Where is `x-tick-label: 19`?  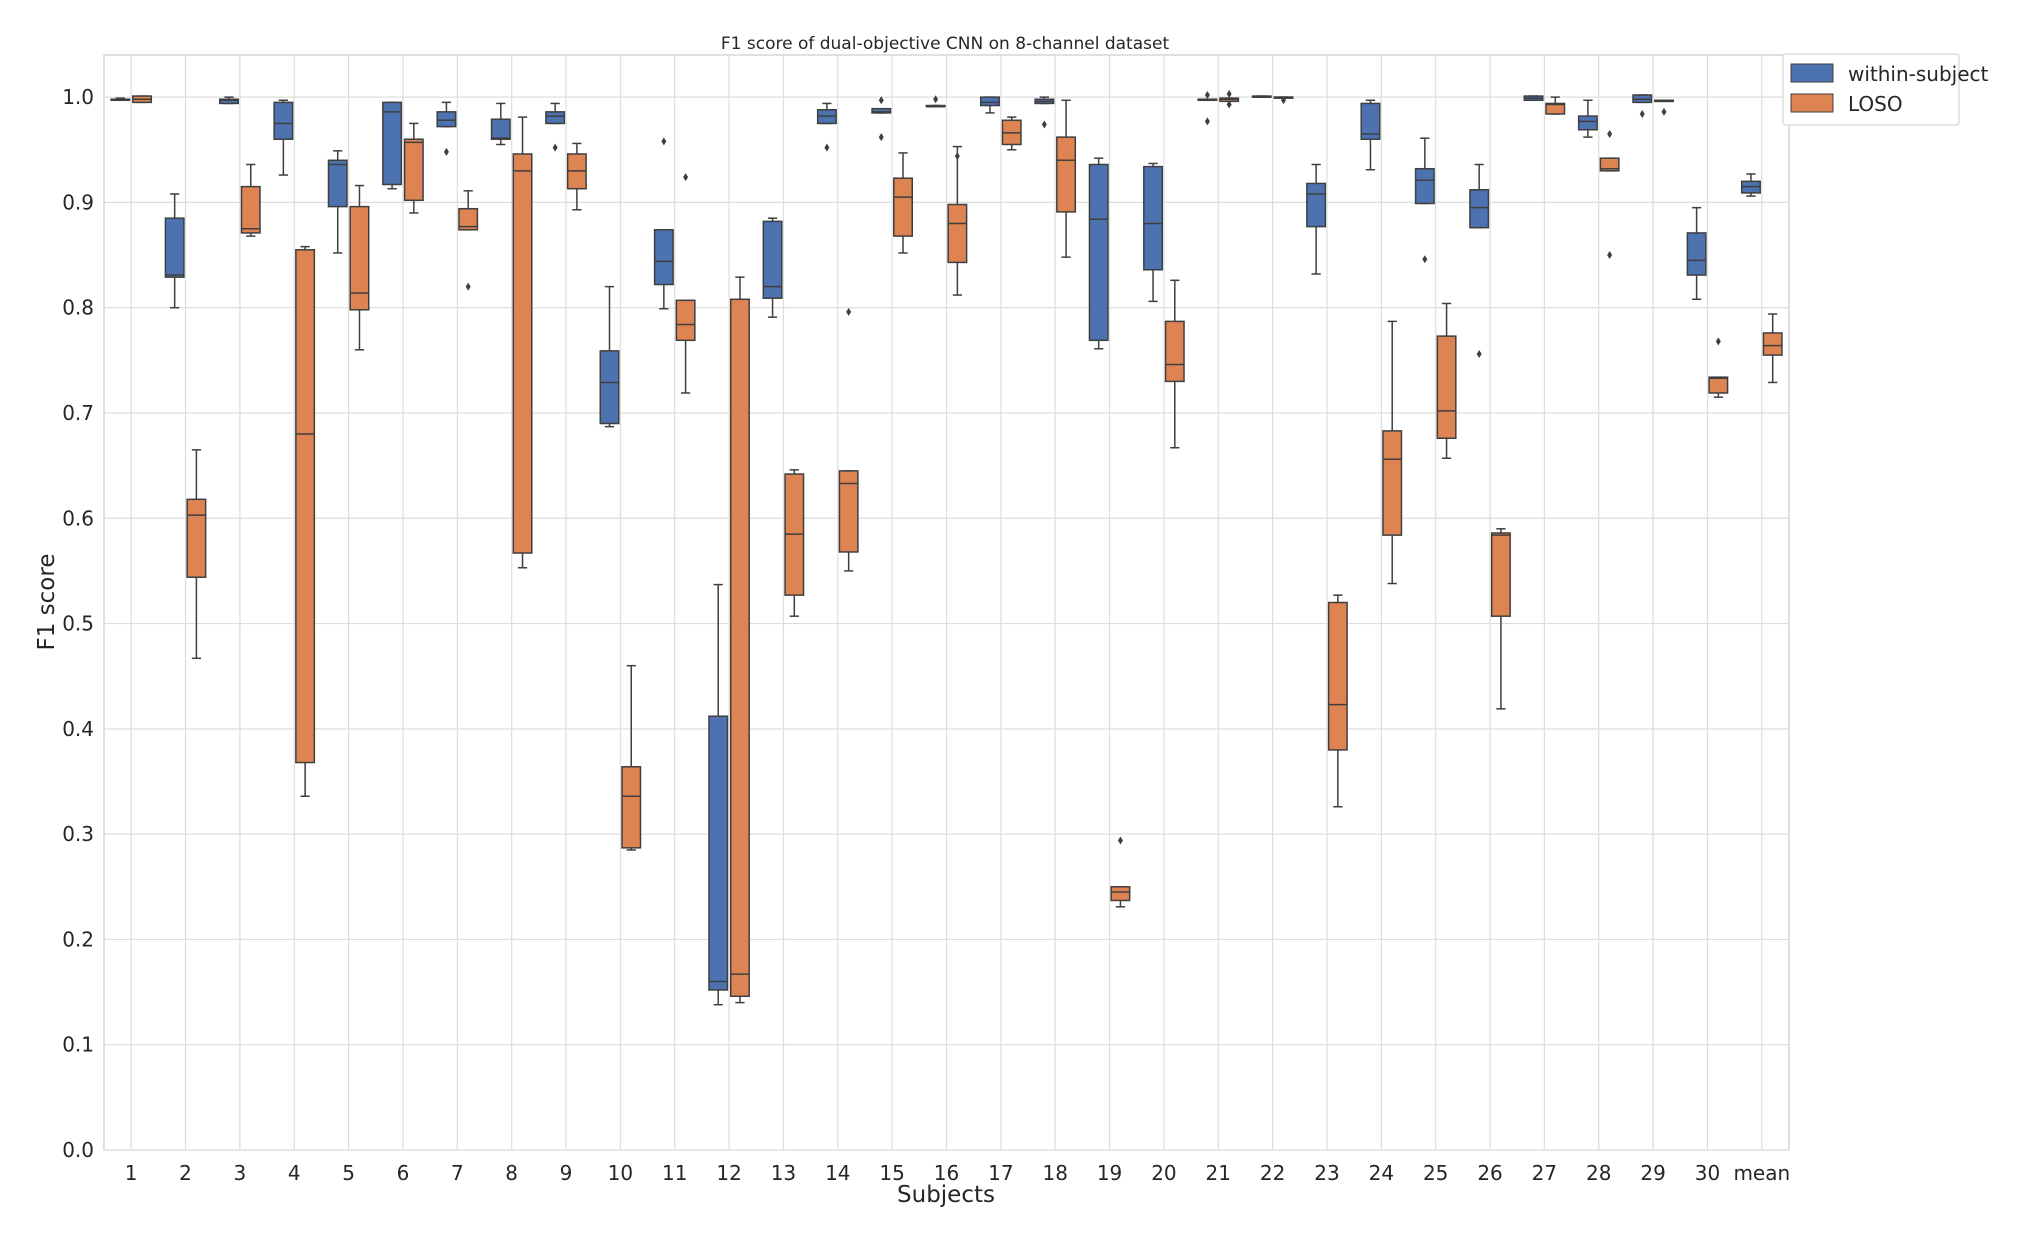
x-tick-label: 19 is located at coordinates (1109, 1173).